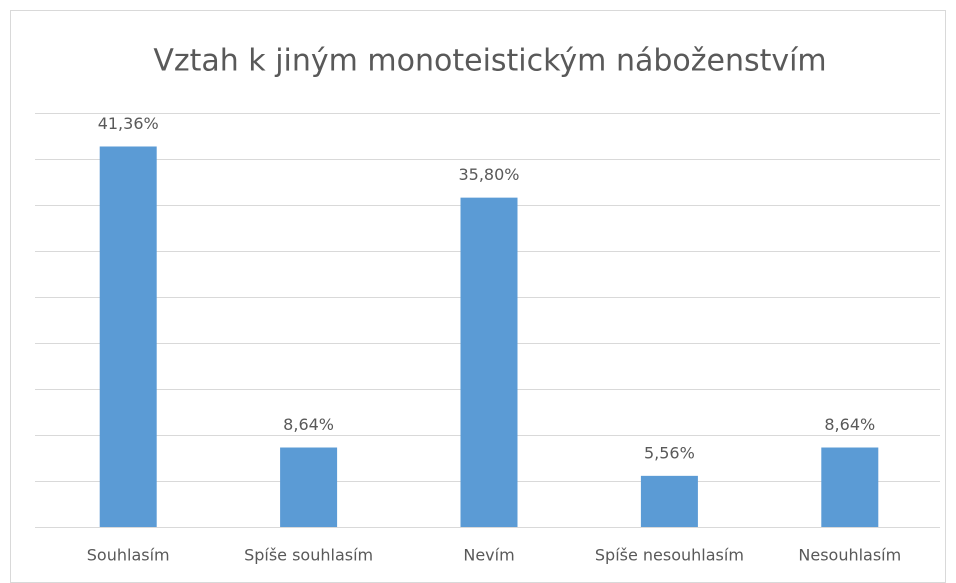  I want to click on x-tick-label: Nesouhlasím, so click(849, 555).